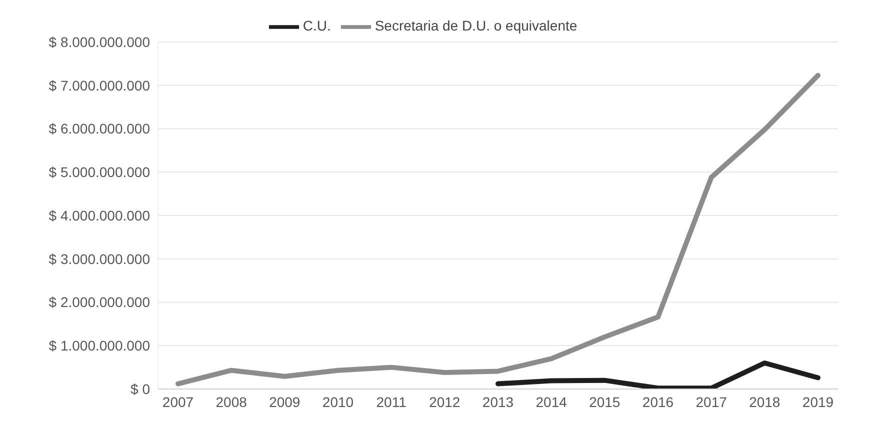 The height and width of the screenshot is (432, 869). I want to click on x-tick-label: 2009, so click(284, 402).